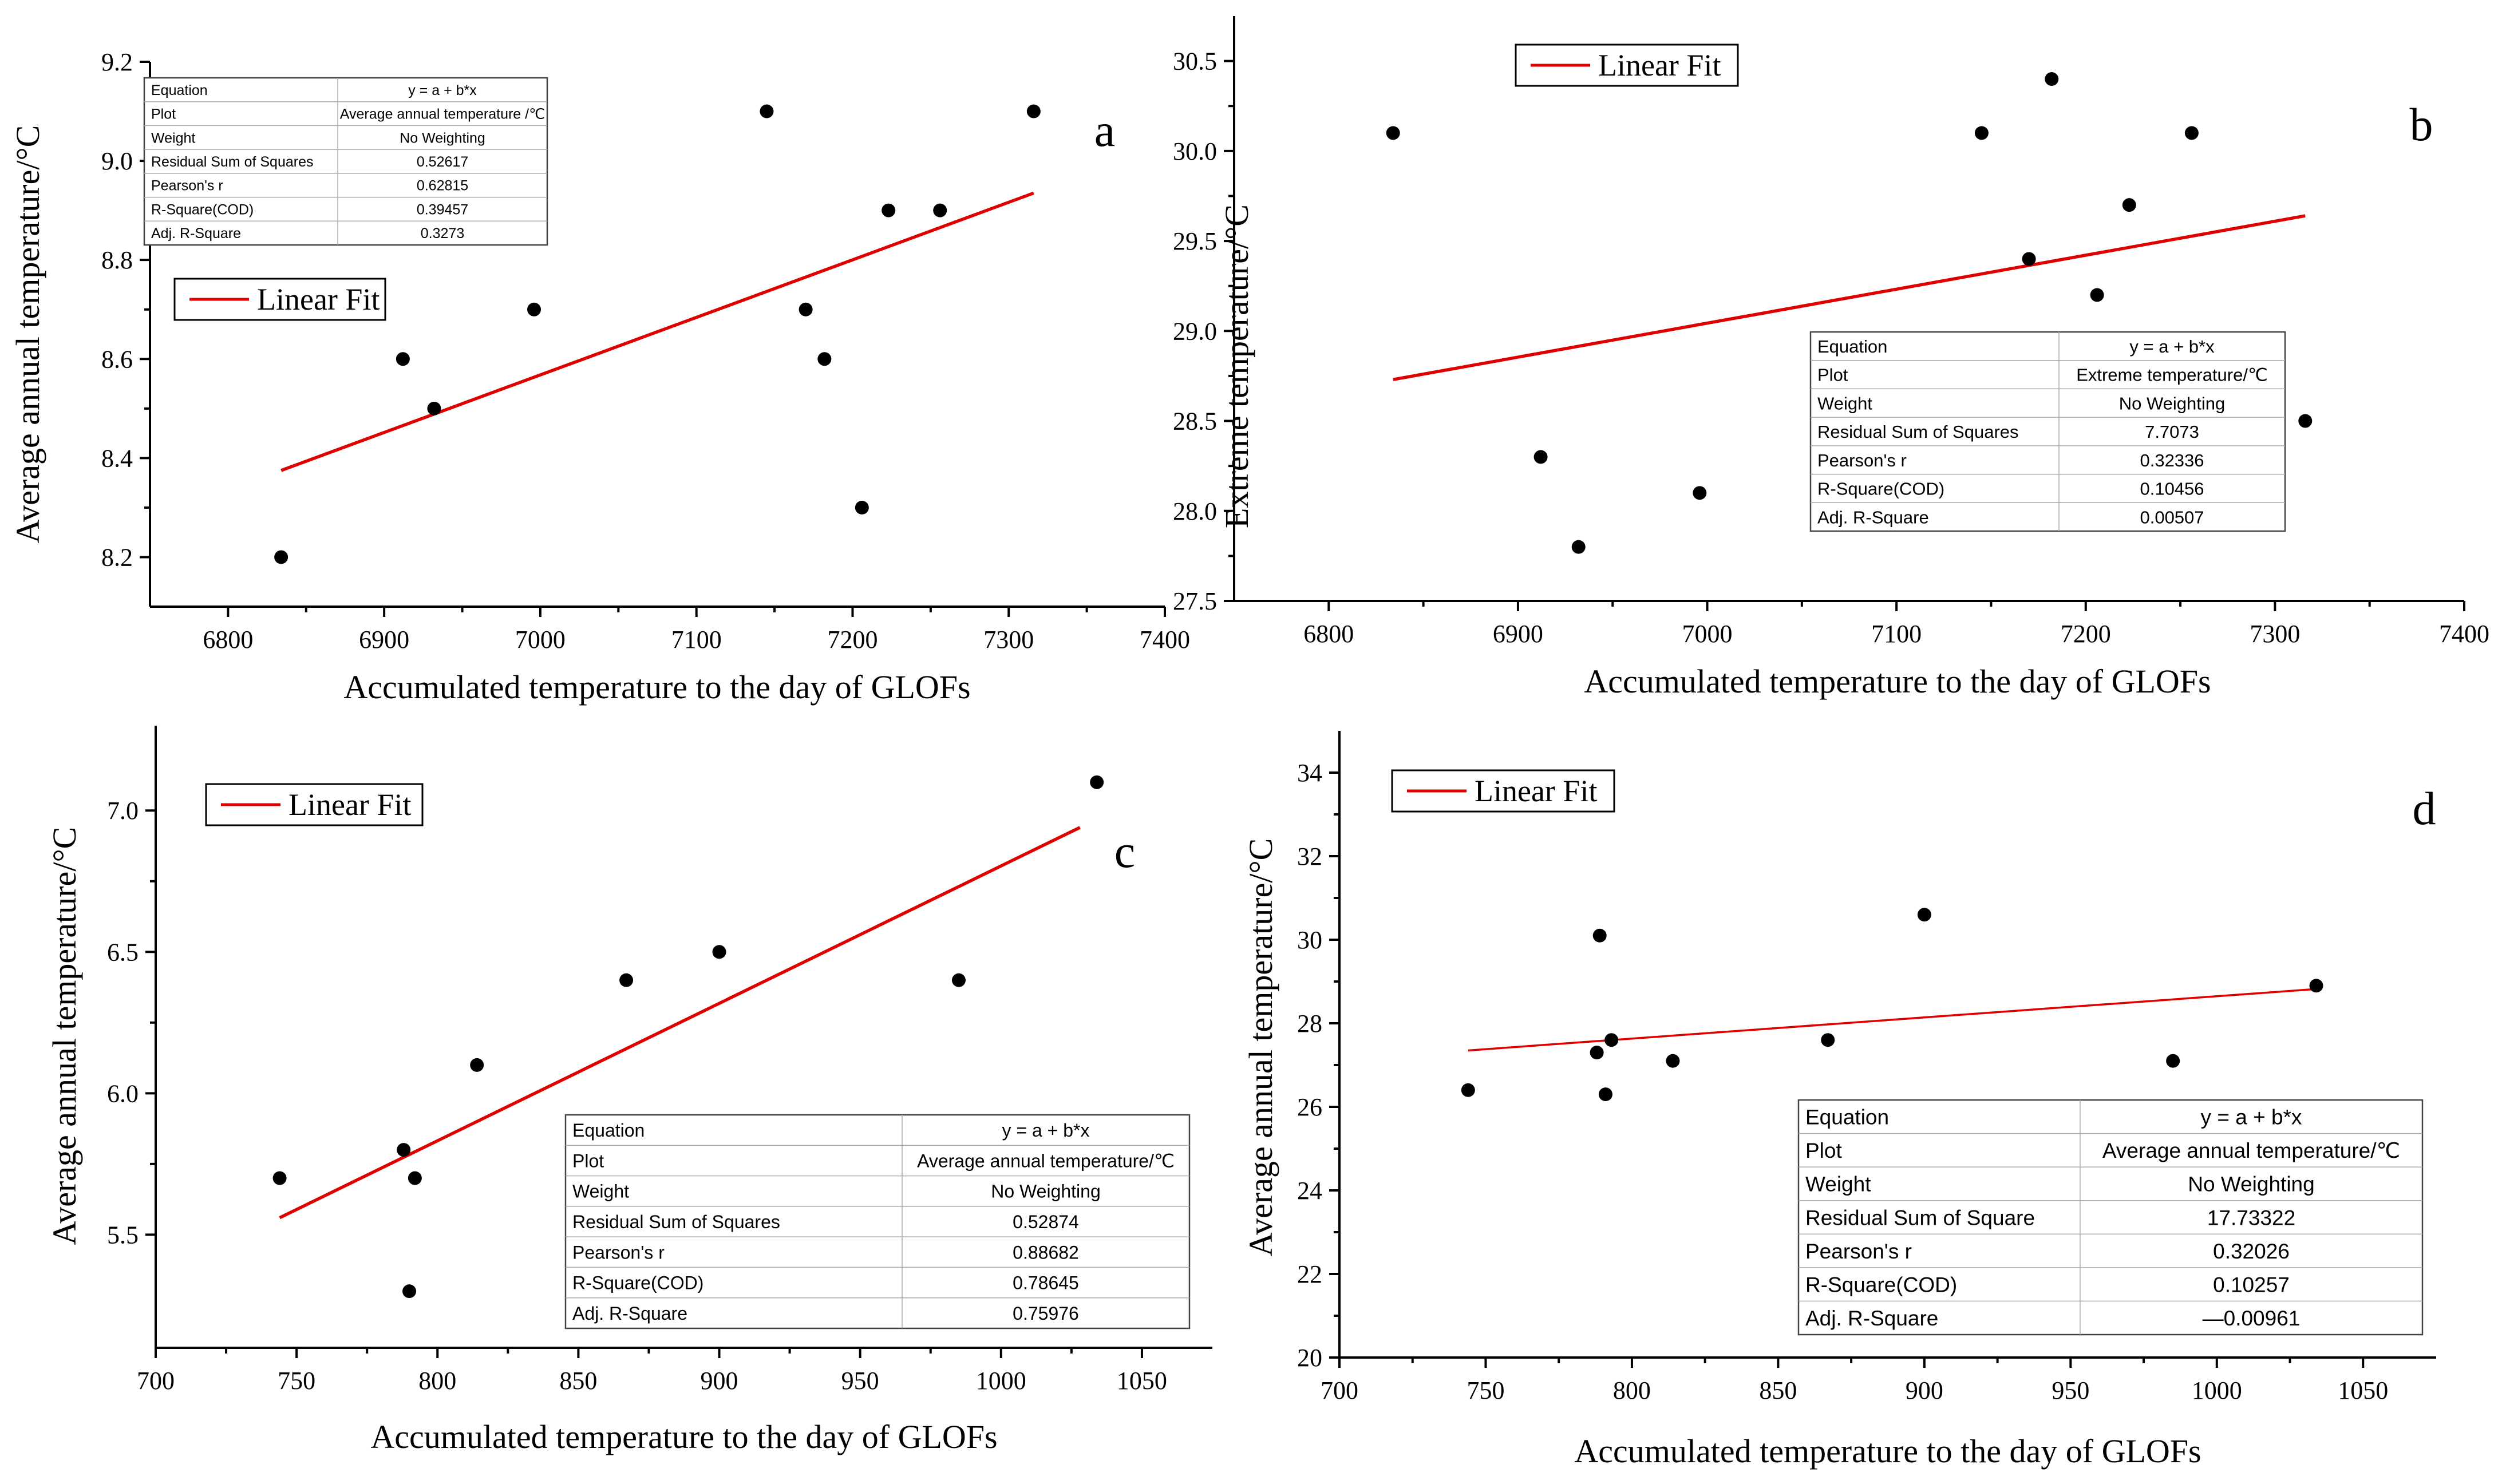  I want to click on y-tick-label: 32, so click(1309, 856).